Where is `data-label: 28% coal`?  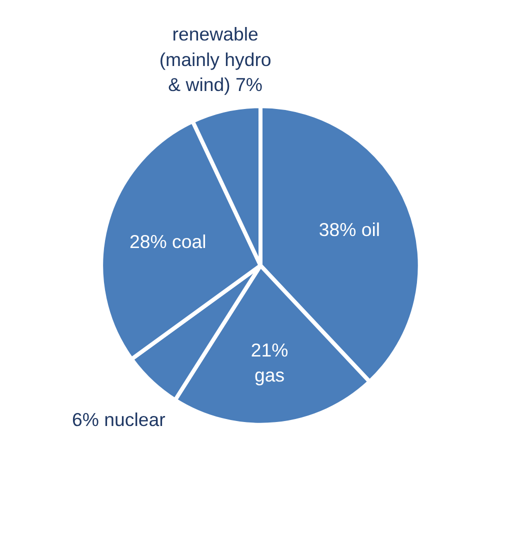 data-label: 28% coal is located at coordinates (168, 241).